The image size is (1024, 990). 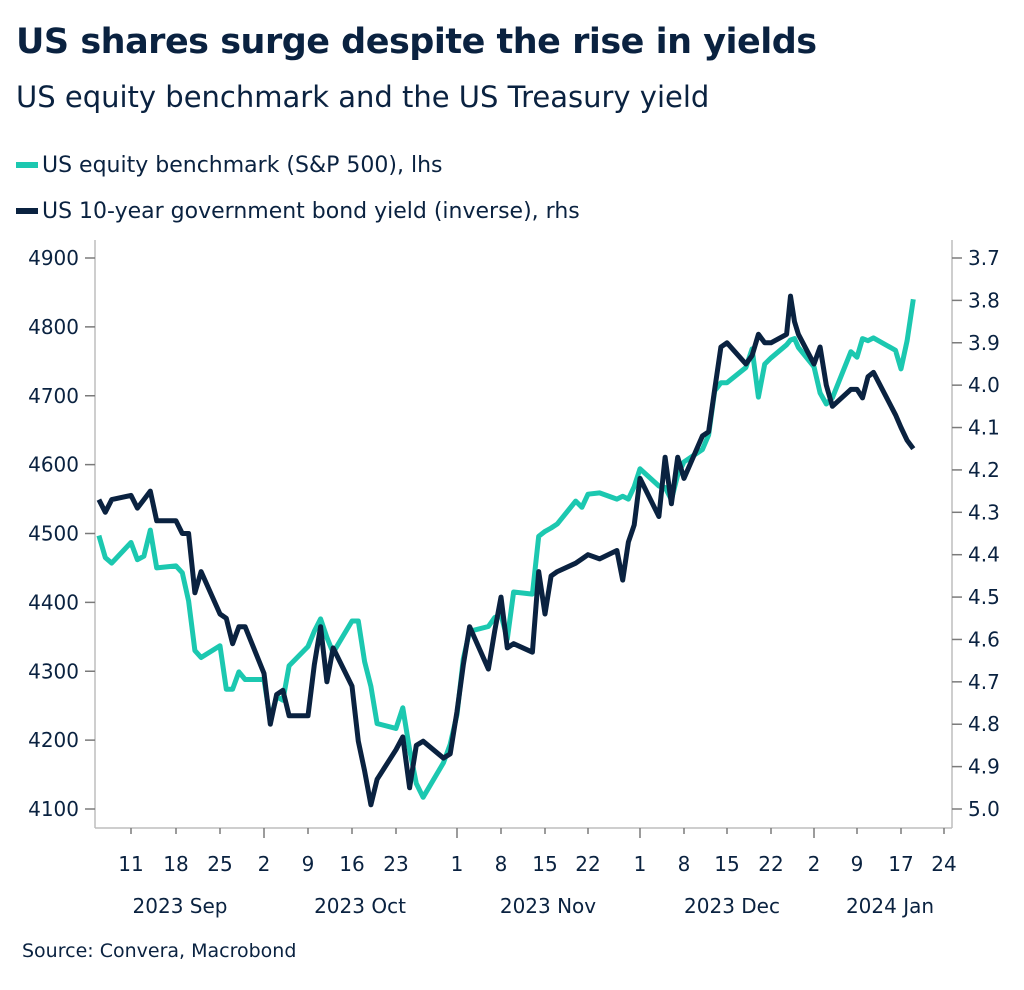 What do you see at coordinates (984, 809) in the screenshot?
I see `y-right-tick-label: 5.0` at bounding box center [984, 809].